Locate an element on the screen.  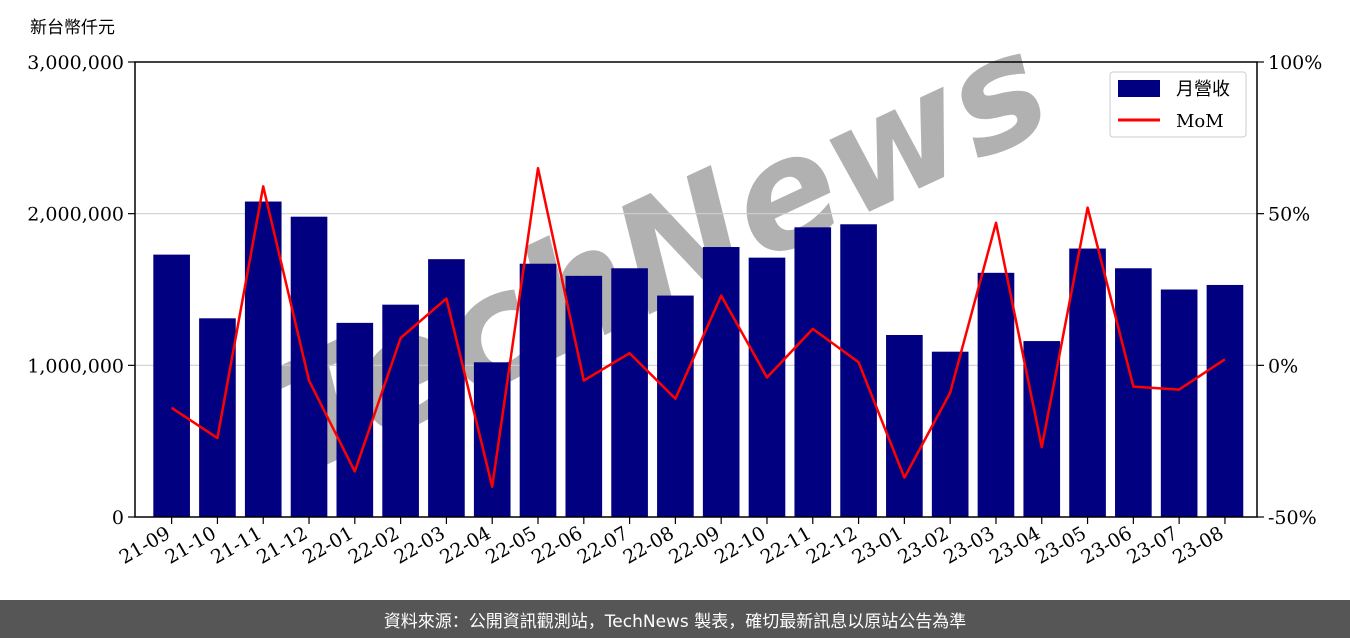
x-tick-label: 23-03 is located at coordinates (969, 545).